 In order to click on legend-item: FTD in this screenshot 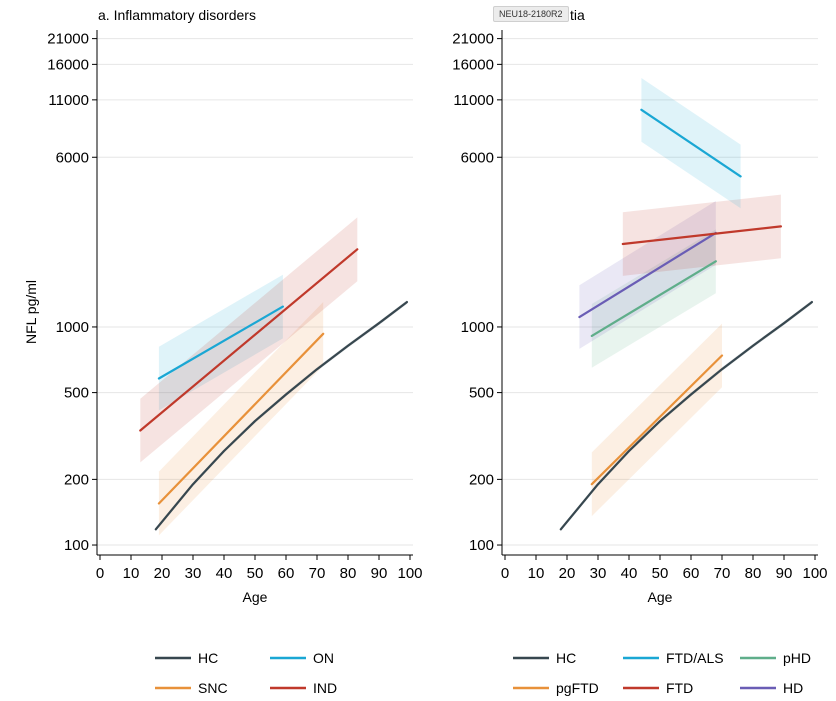, I will do `click(658, 688)`.